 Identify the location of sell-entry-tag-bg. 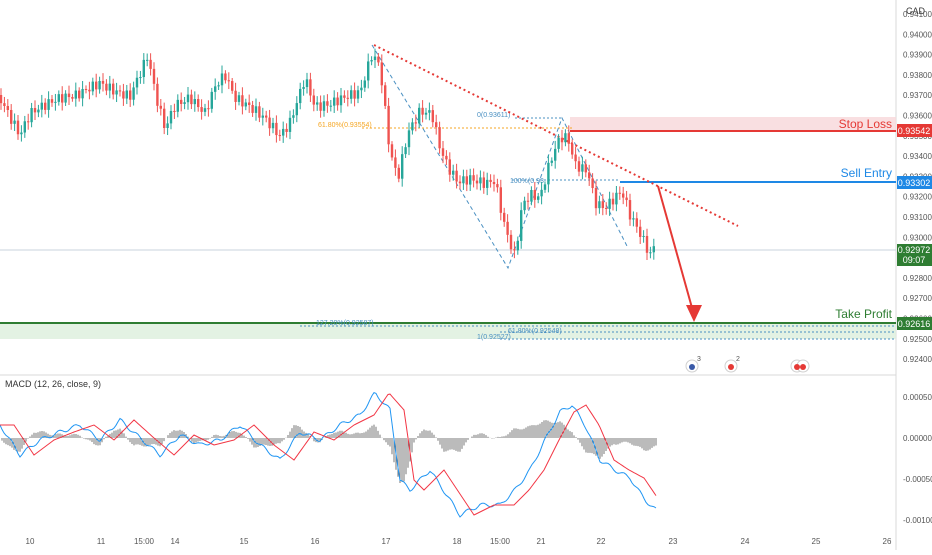
(914, 182).